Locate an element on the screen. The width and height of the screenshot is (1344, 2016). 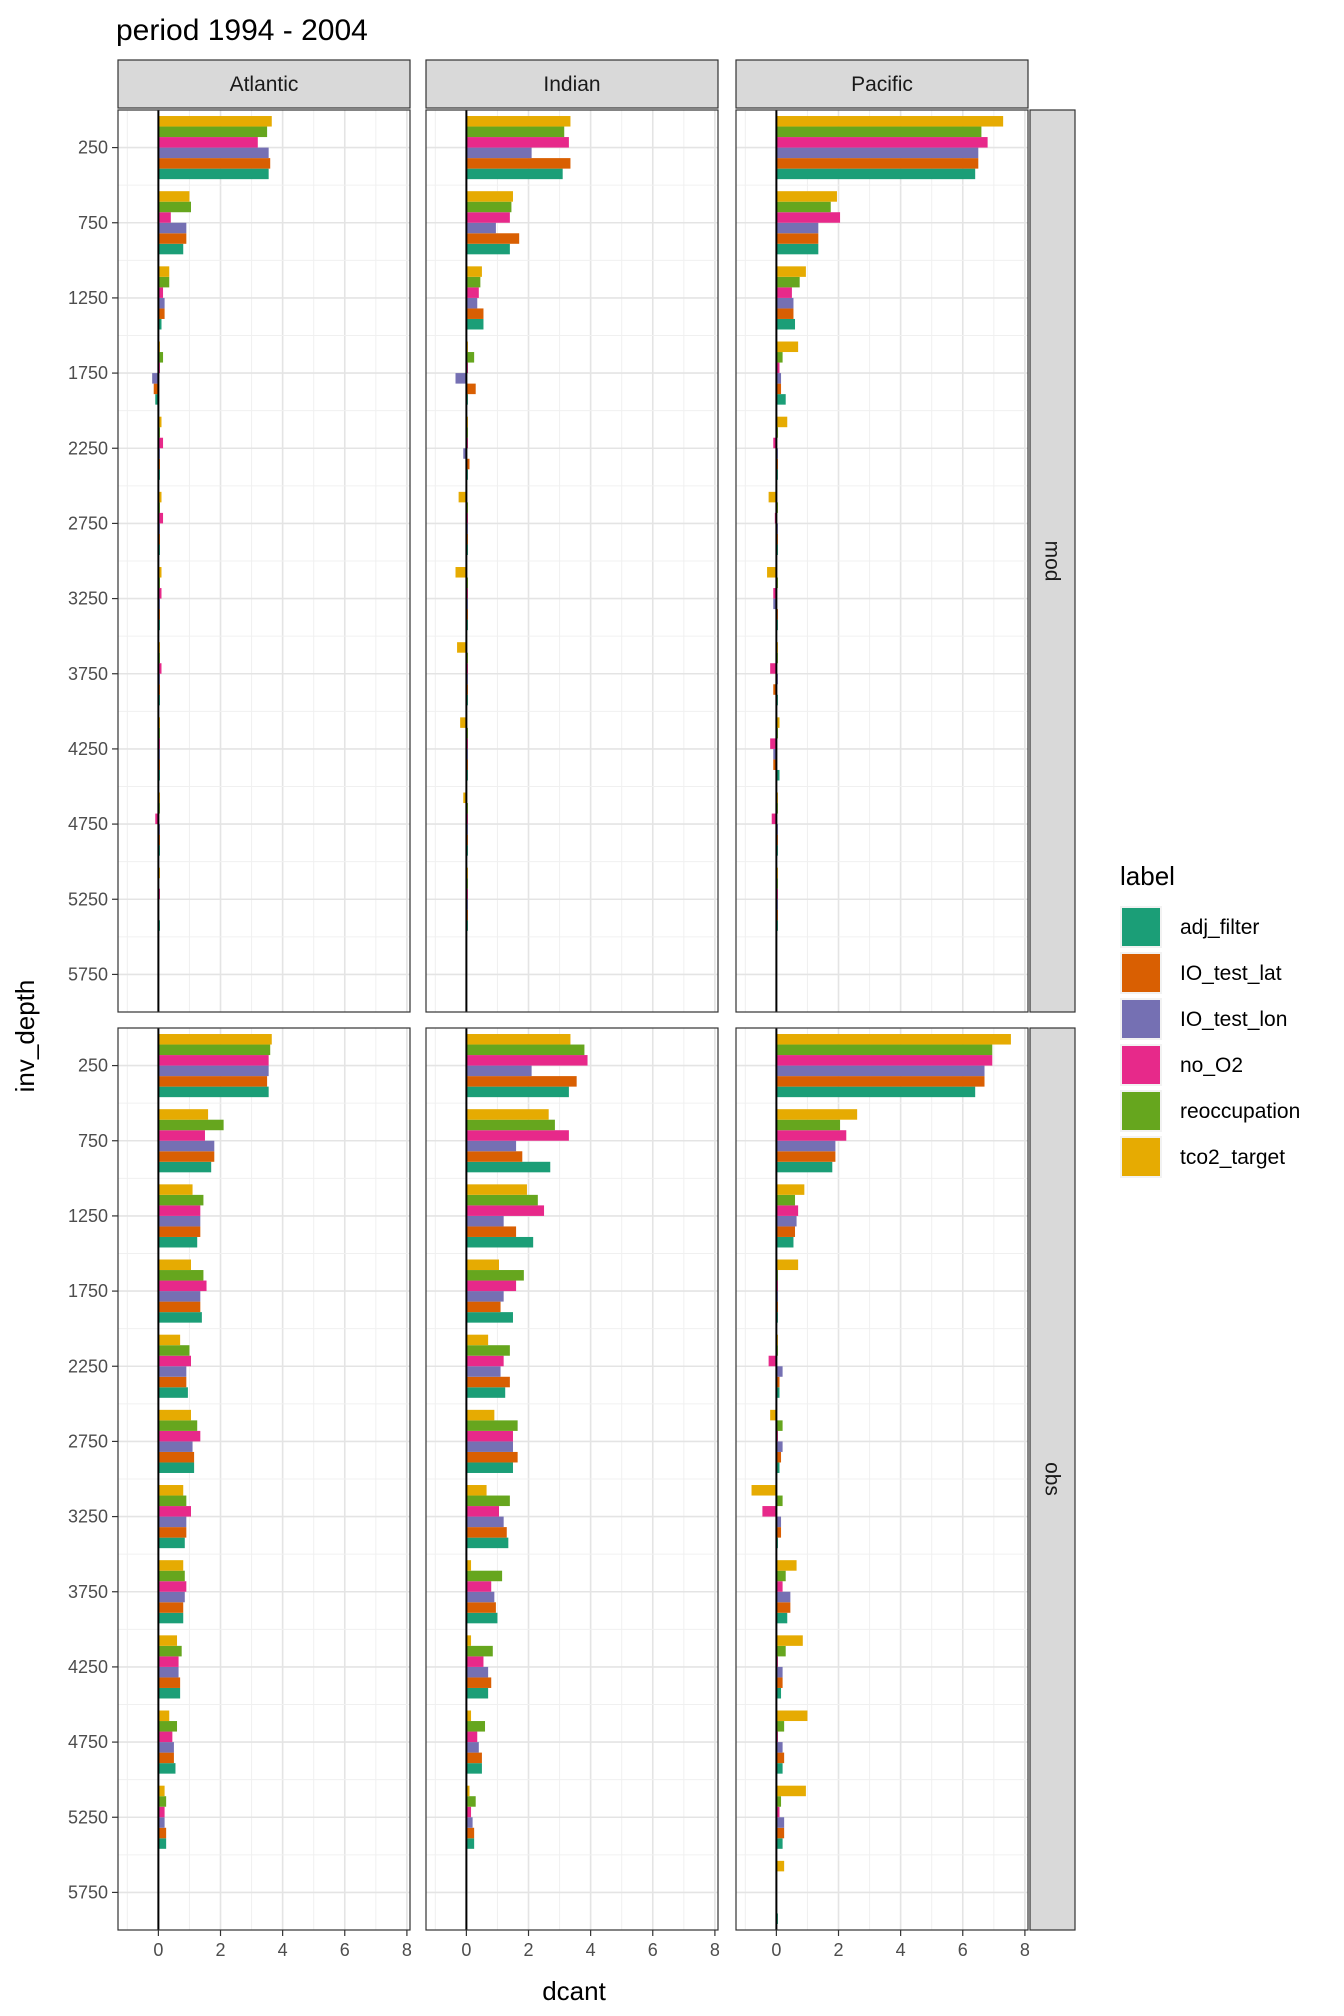
facet-strip-pacific is located at coordinates (882, 84).